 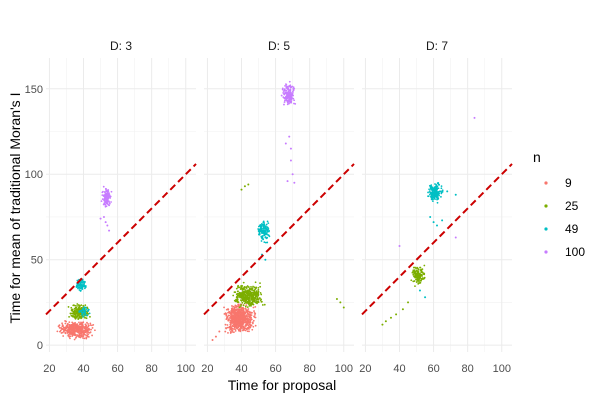 What do you see at coordinates (433, 369) in the screenshot?
I see `x-tick-label: 60` at bounding box center [433, 369].